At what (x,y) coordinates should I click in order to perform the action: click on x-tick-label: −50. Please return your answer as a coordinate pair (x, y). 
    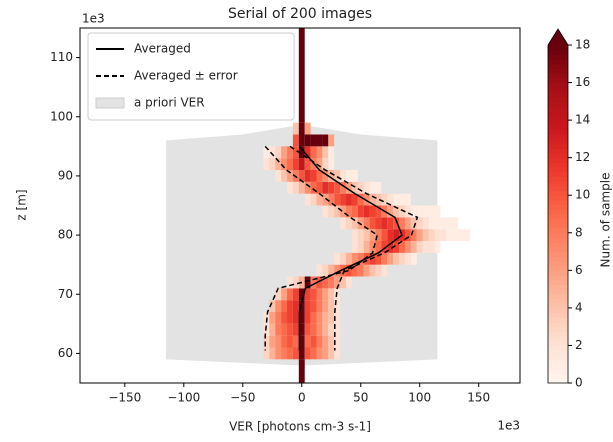
    Looking at the image, I should click on (242, 398).